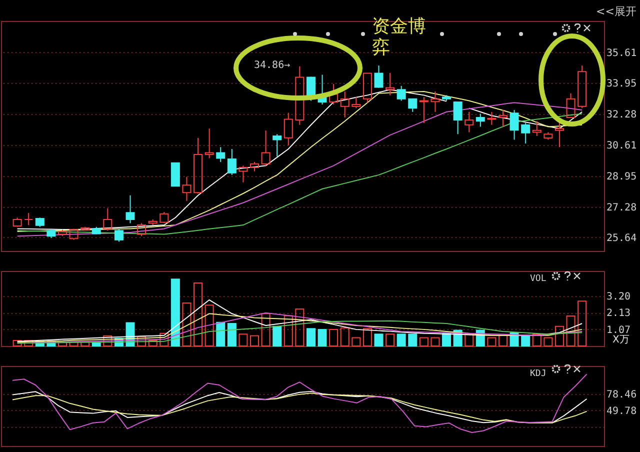 Image resolution: width=640 pixels, height=452 pixels. What do you see at coordinates (621, 146) in the screenshot?
I see `y-tick-label: 30.61` at bounding box center [621, 146].